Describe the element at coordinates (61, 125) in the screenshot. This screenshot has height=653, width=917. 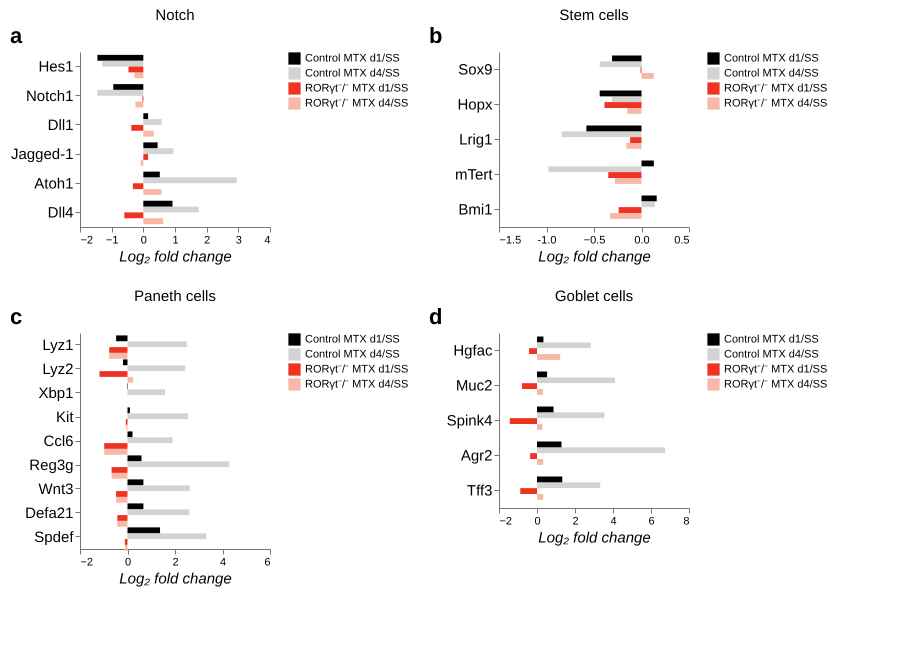
I see `y-tick-label: Dll1` at that location.